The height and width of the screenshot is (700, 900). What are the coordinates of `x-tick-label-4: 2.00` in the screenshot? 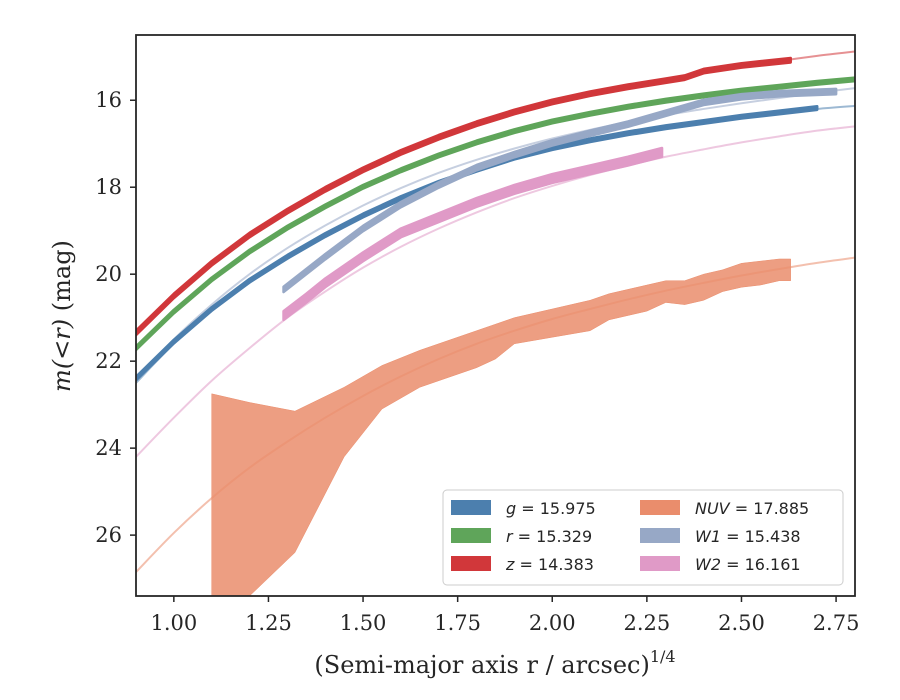 It's located at (552, 623).